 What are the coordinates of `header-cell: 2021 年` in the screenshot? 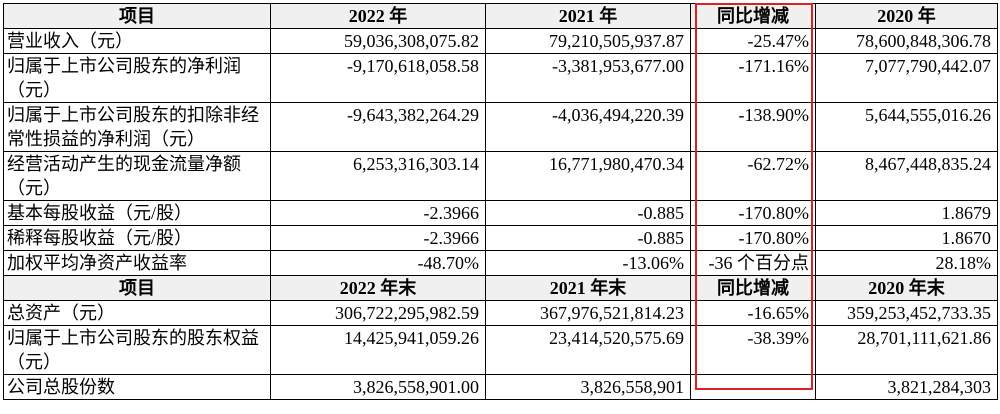 It's located at (588, 16).